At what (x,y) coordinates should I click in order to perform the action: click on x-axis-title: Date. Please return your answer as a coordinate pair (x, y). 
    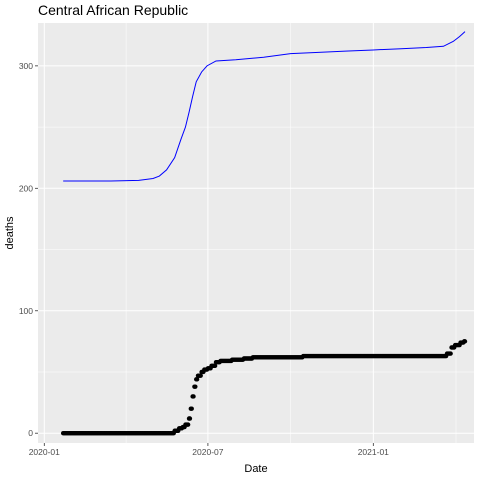
    Looking at the image, I should click on (255, 469).